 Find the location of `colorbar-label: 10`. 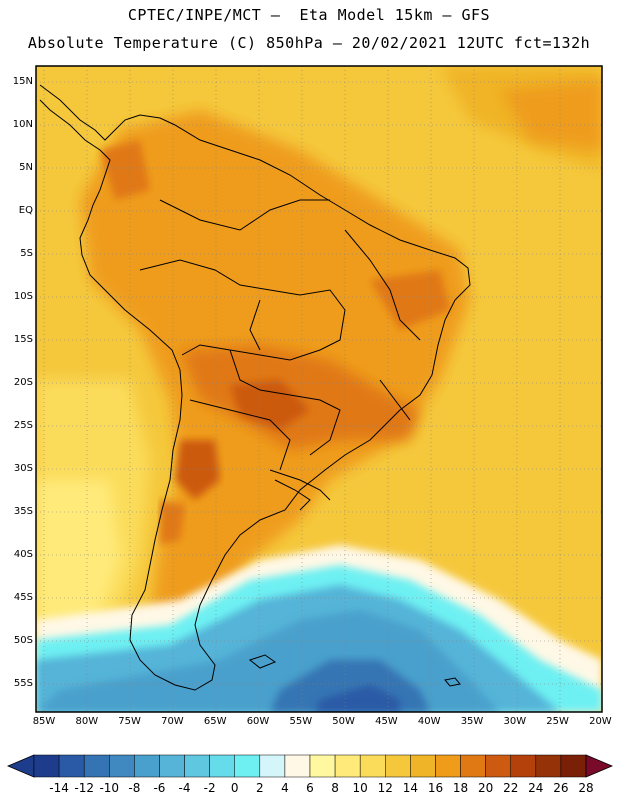

colorbar-label: 10 is located at coordinates (360, 788).